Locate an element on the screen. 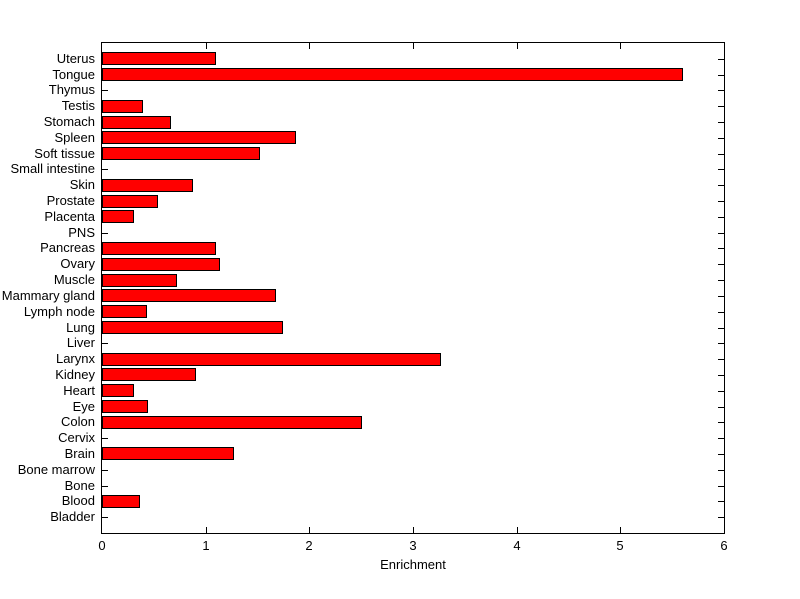  y-tick-label: Prostate is located at coordinates (70, 200).